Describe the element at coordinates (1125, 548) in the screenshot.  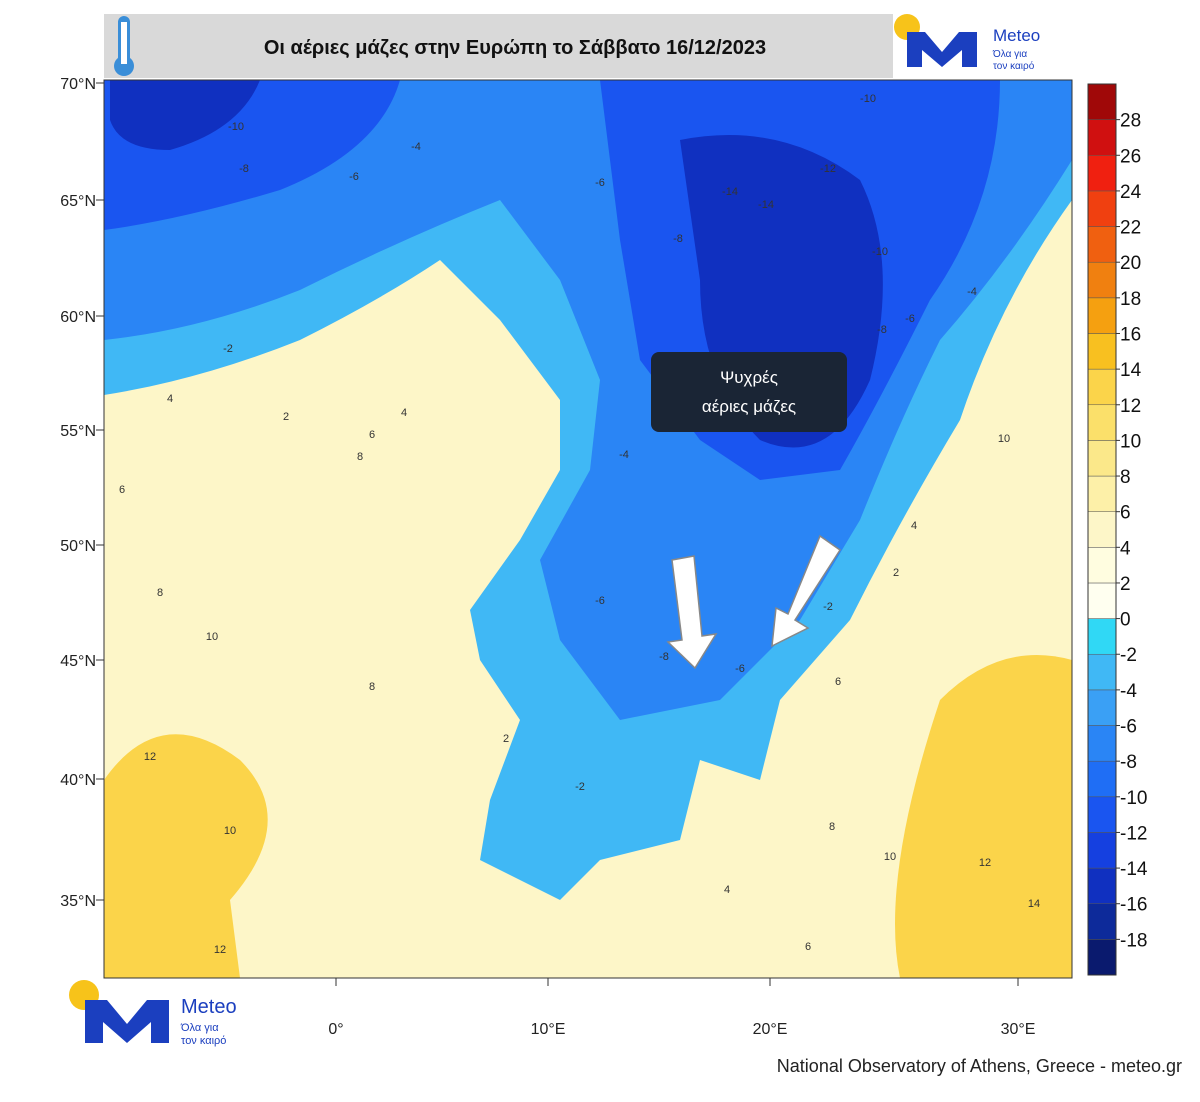
I see `colorbar-label: 4` at that location.